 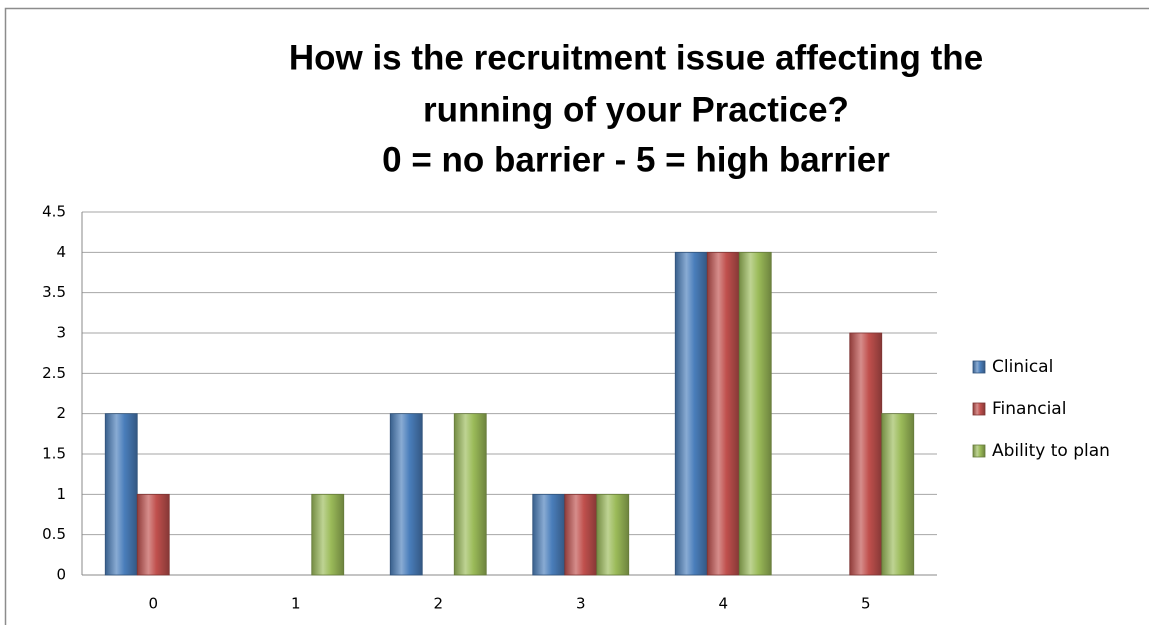 I want to click on x-tick-label: 3, so click(x=581, y=604).